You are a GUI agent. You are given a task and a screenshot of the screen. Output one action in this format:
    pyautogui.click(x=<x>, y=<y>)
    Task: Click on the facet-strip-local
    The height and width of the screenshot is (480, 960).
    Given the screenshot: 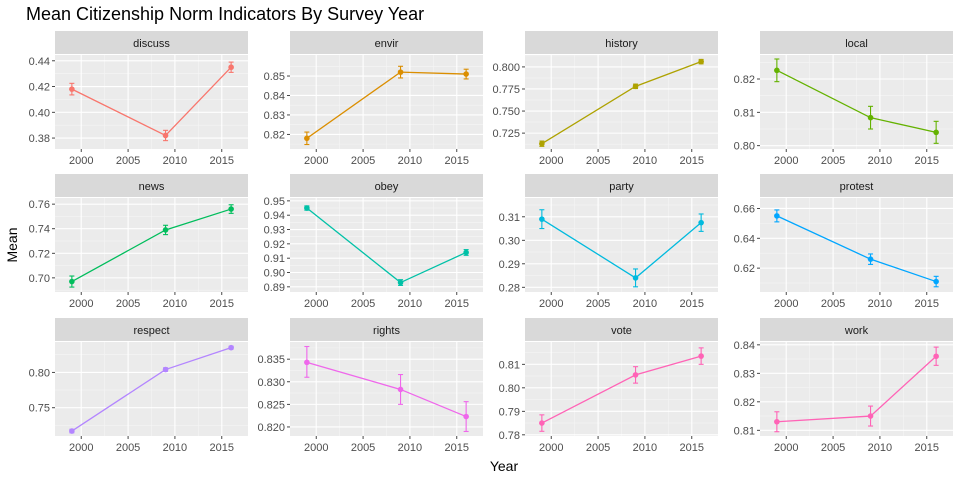 What is the action you would take?
    pyautogui.click(x=856, y=42)
    